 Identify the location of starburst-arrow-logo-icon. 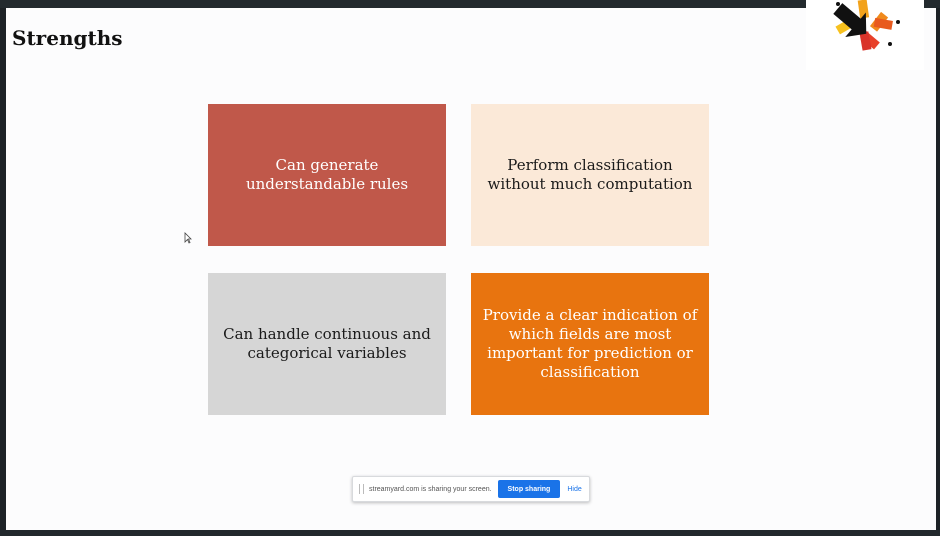
(866, 25).